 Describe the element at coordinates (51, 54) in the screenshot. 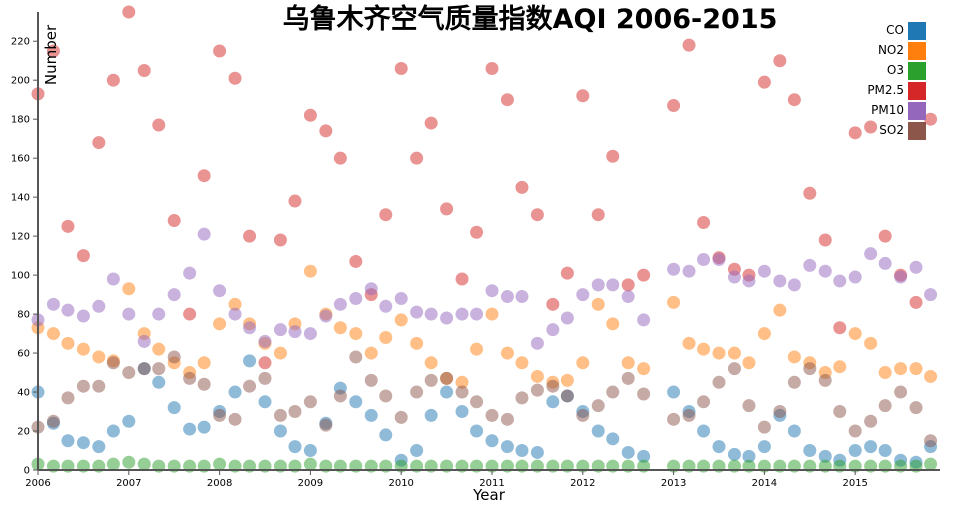

I see `y-axis-label: Number` at that location.